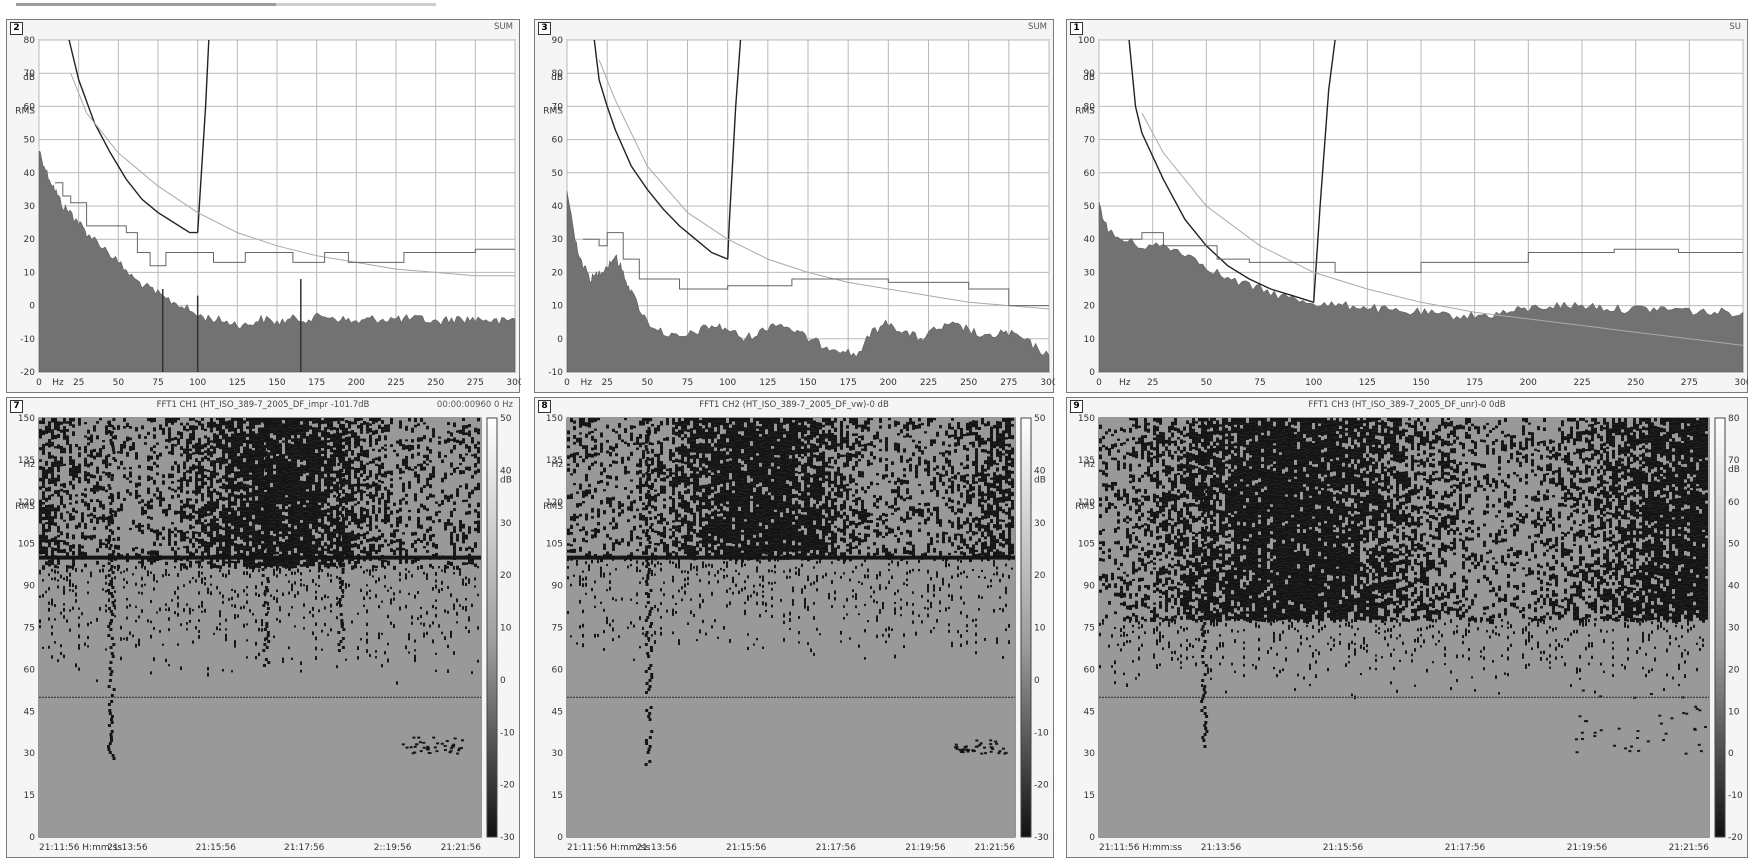  I want to click on x-tick-label: 25, so click(78, 383).